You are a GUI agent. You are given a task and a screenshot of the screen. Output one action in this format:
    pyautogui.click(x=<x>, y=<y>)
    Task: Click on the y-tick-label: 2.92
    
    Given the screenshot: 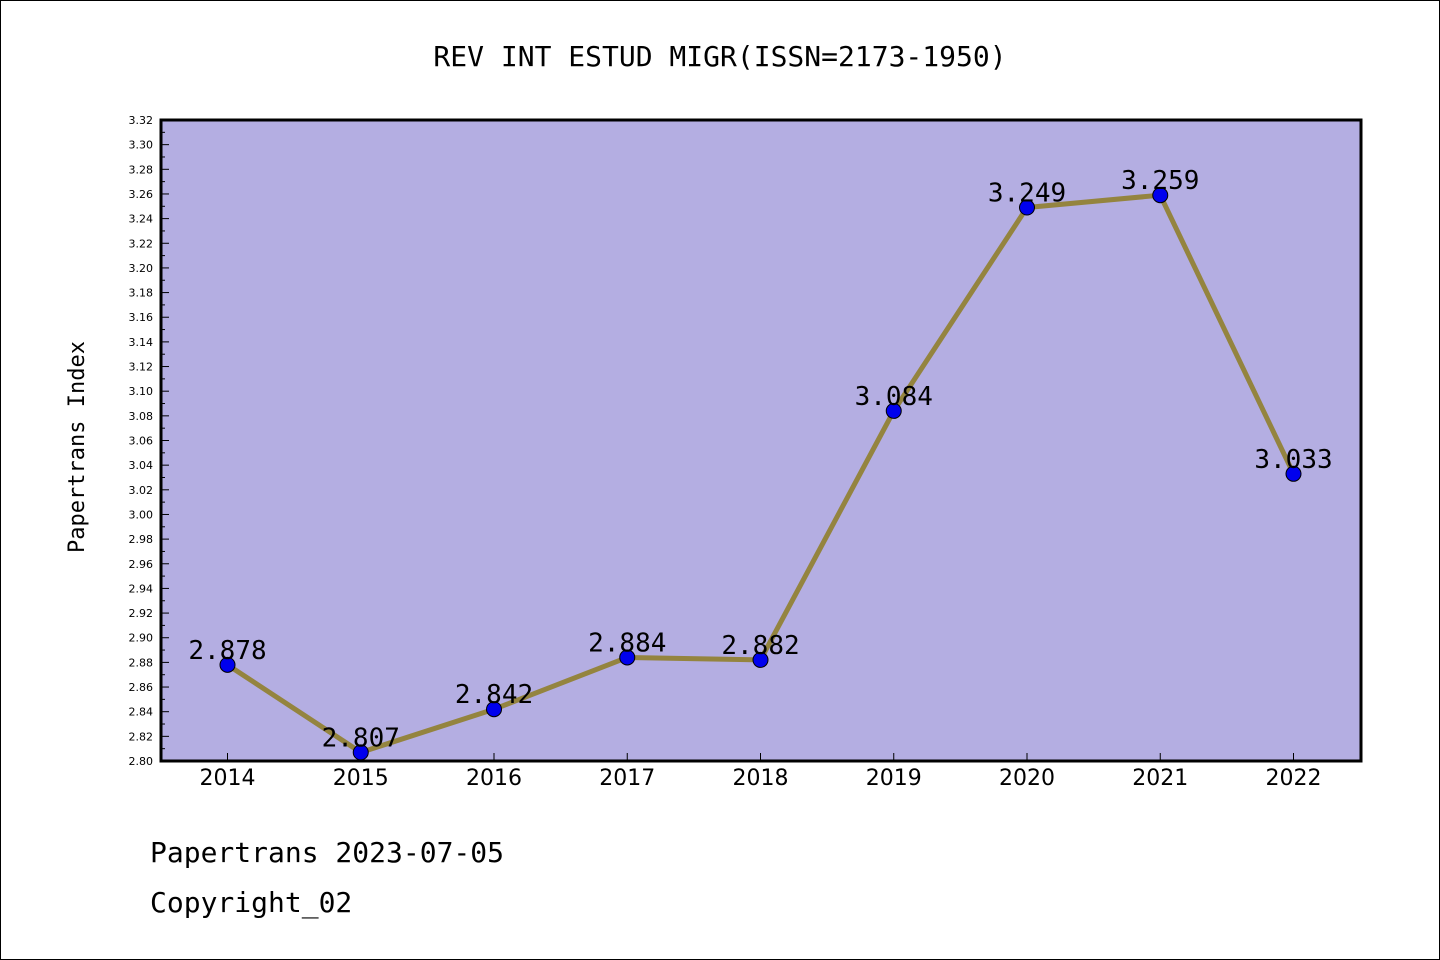 What is the action you would take?
    pyautogui.click(x=141, y=613)
    